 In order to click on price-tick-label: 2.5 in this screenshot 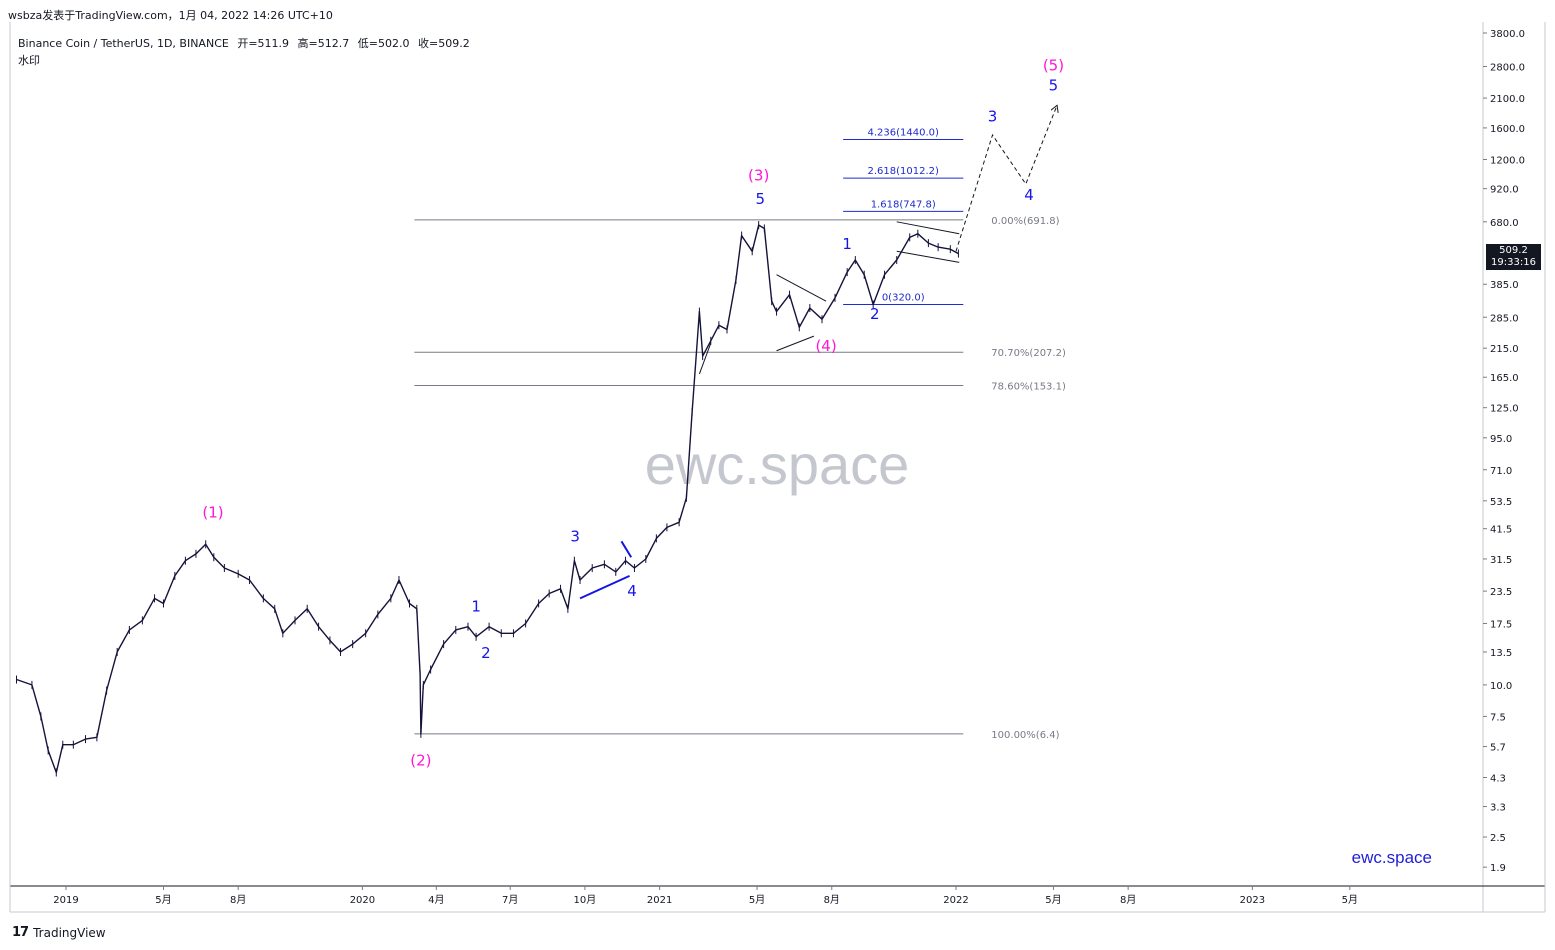, I will do `click(1498, 838)`.